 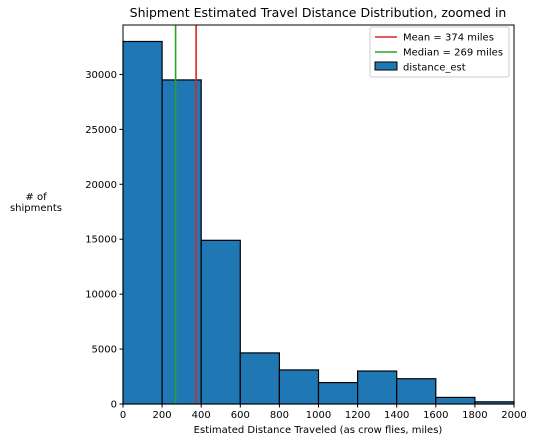 What do you see at coordinates (435, 415) in the screenshot?
I see `x-tick-label-8: 1600` at bounding box center [435, 415].